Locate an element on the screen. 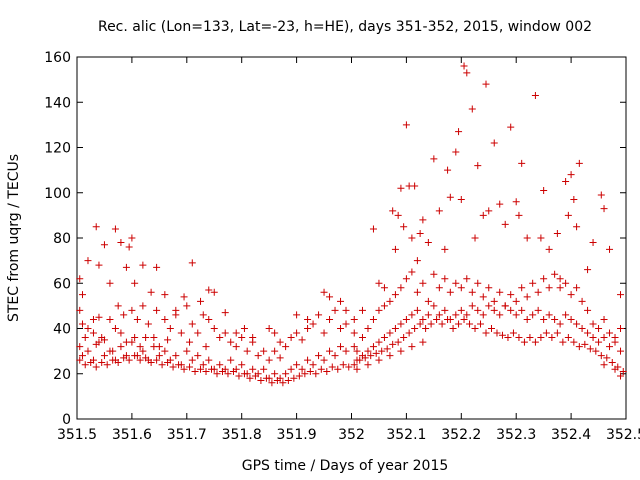 Image resolution: width=640 pixels, height=480 pixels. x-tick: 352 is located at coordinates (351, 250).